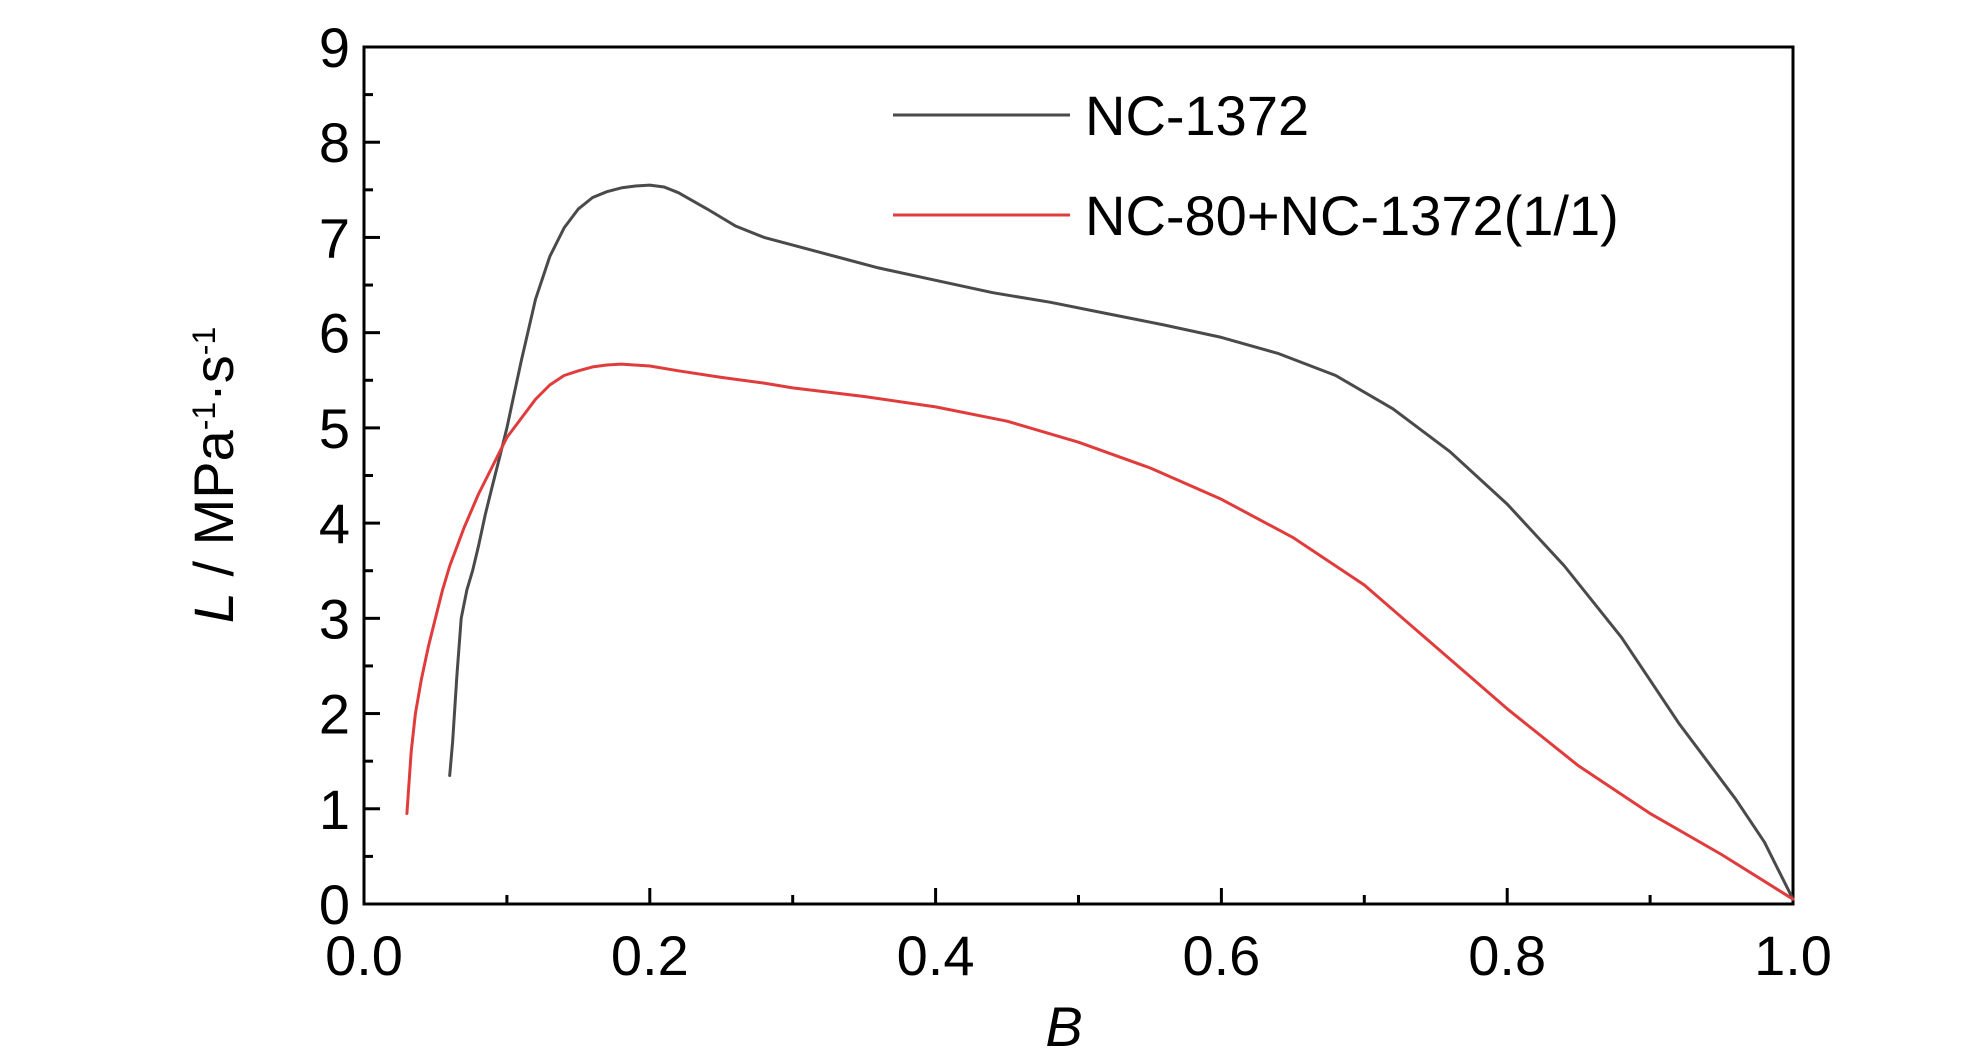 The image size is (1984, 1063). I want to click on x-tick-label-1: 0.2, so click(650, 955).